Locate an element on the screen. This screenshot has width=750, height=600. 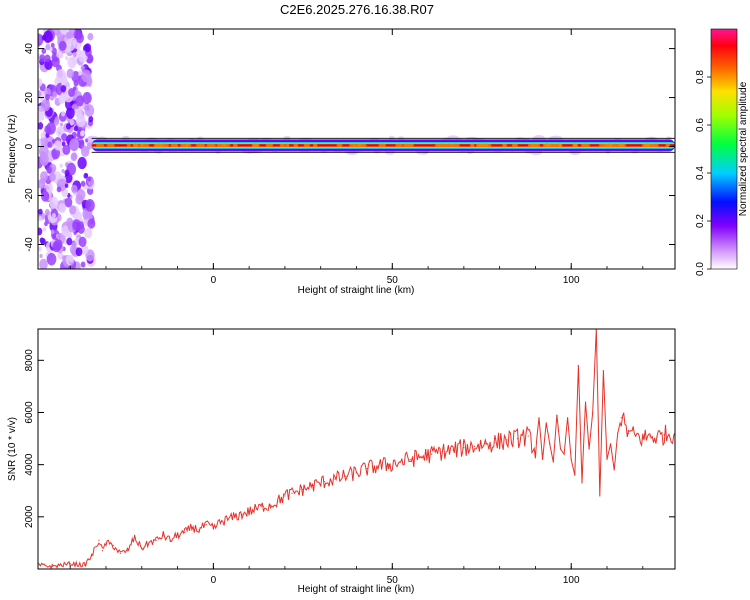
x-tick-label: 0 is located at coordinates (214, 580).